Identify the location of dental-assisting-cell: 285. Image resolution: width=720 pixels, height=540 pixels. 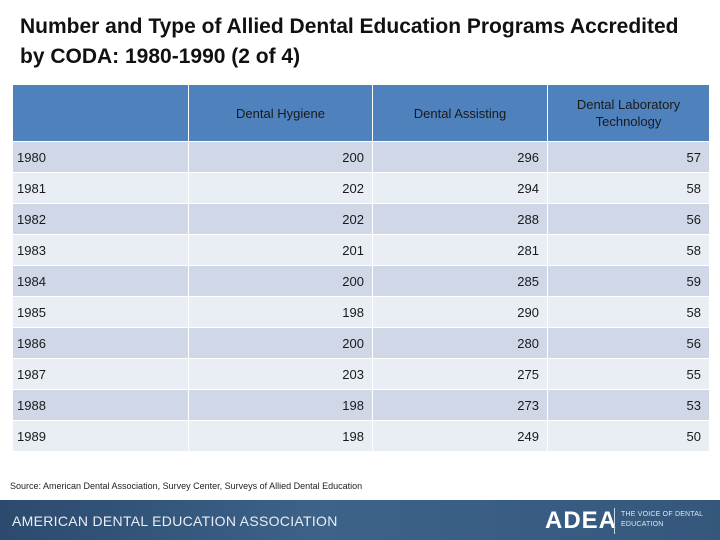
(460, 281).